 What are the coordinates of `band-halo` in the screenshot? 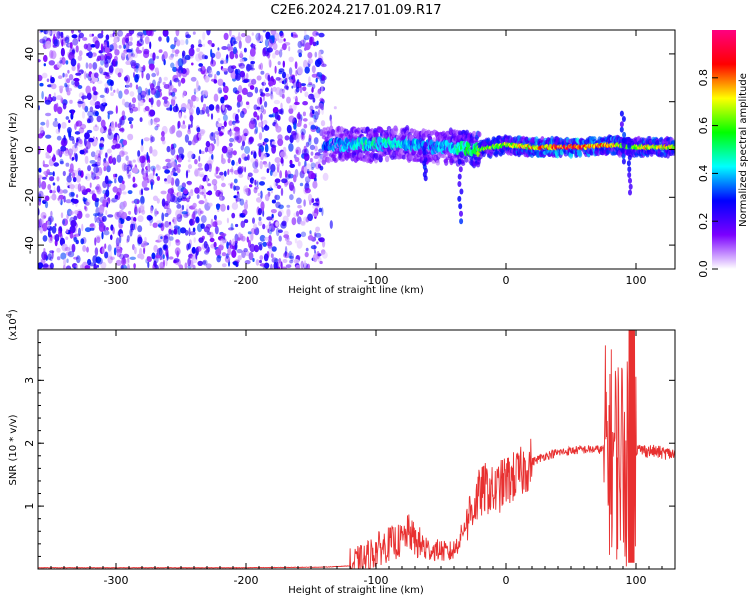 It's located at (662, 154).